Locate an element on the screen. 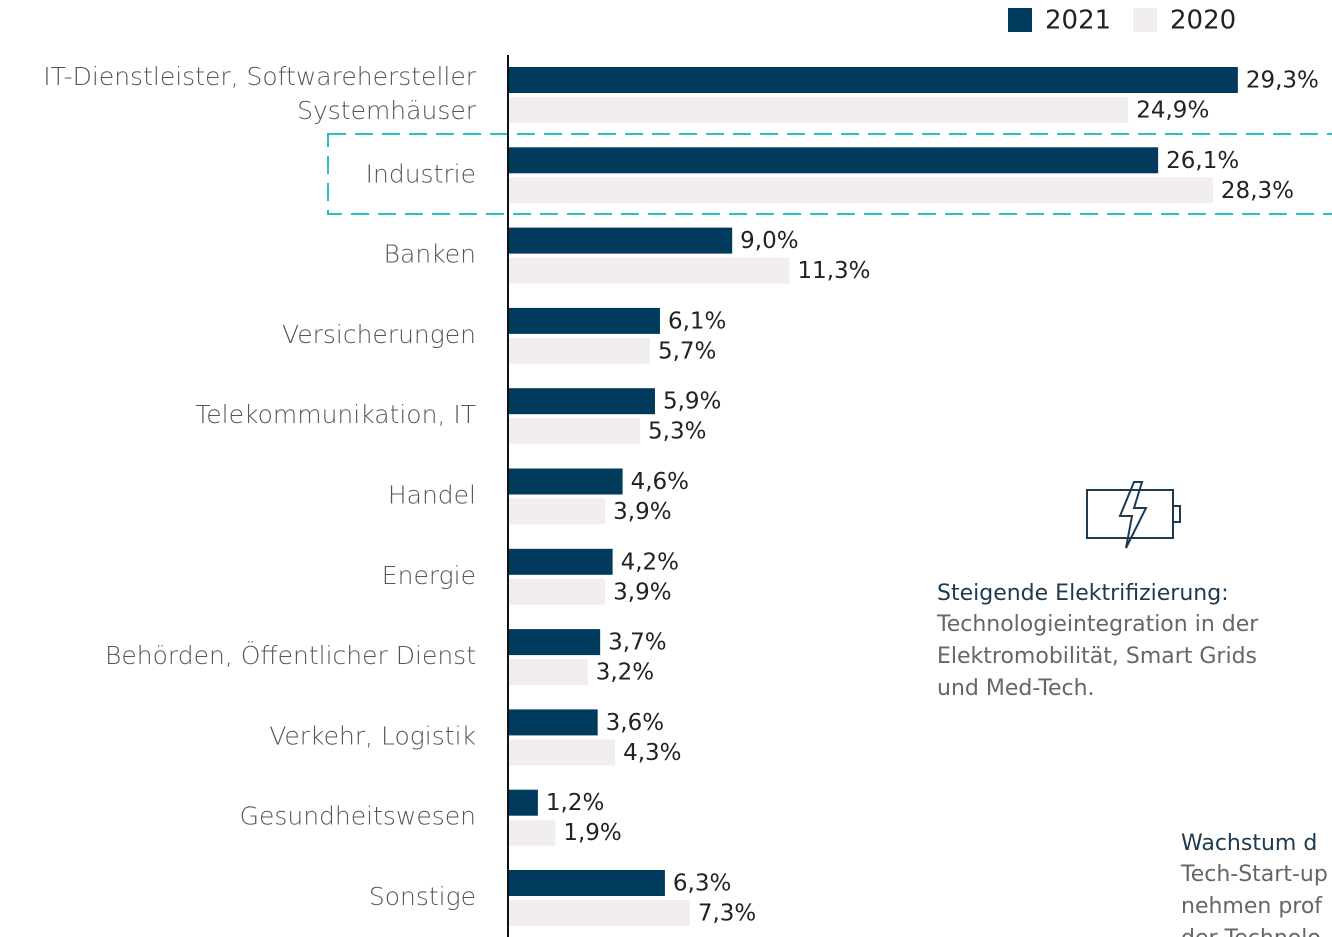 Image resolution: width=1332 pixels, height=937 pixels. highlight-box is located at coordinates (829, 174).